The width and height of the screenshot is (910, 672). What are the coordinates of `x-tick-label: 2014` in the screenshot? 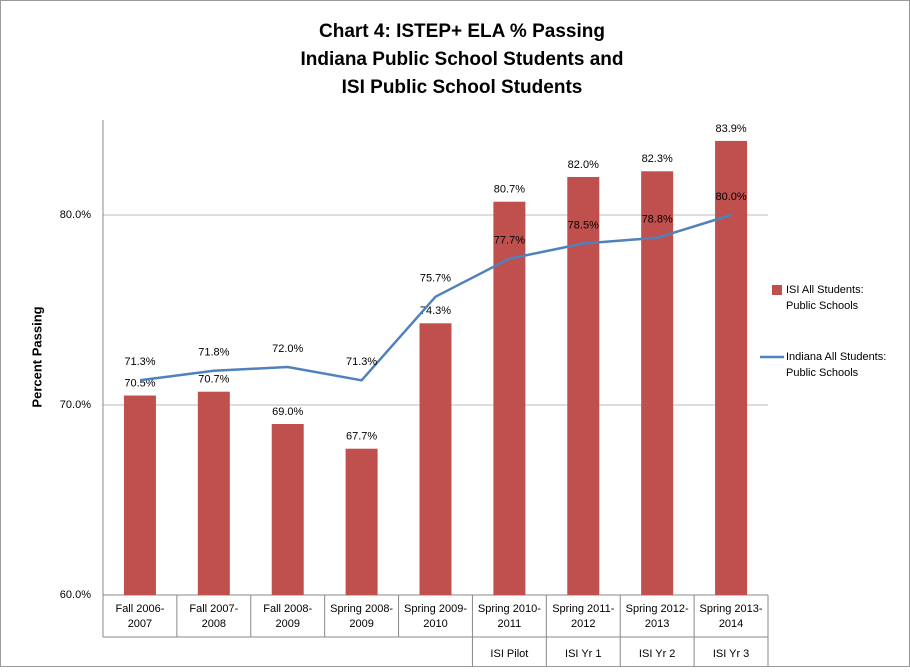 It's located at (731, 624).